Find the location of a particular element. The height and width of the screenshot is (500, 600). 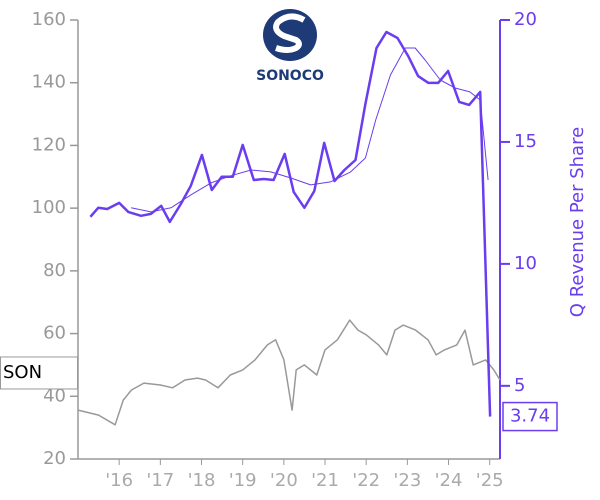

logo-s is located at coordinates (289, 33).